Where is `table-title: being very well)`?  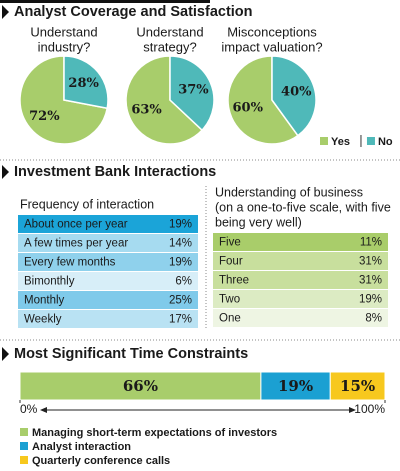
table-title: being very well) is located at coordinates (258, 222).